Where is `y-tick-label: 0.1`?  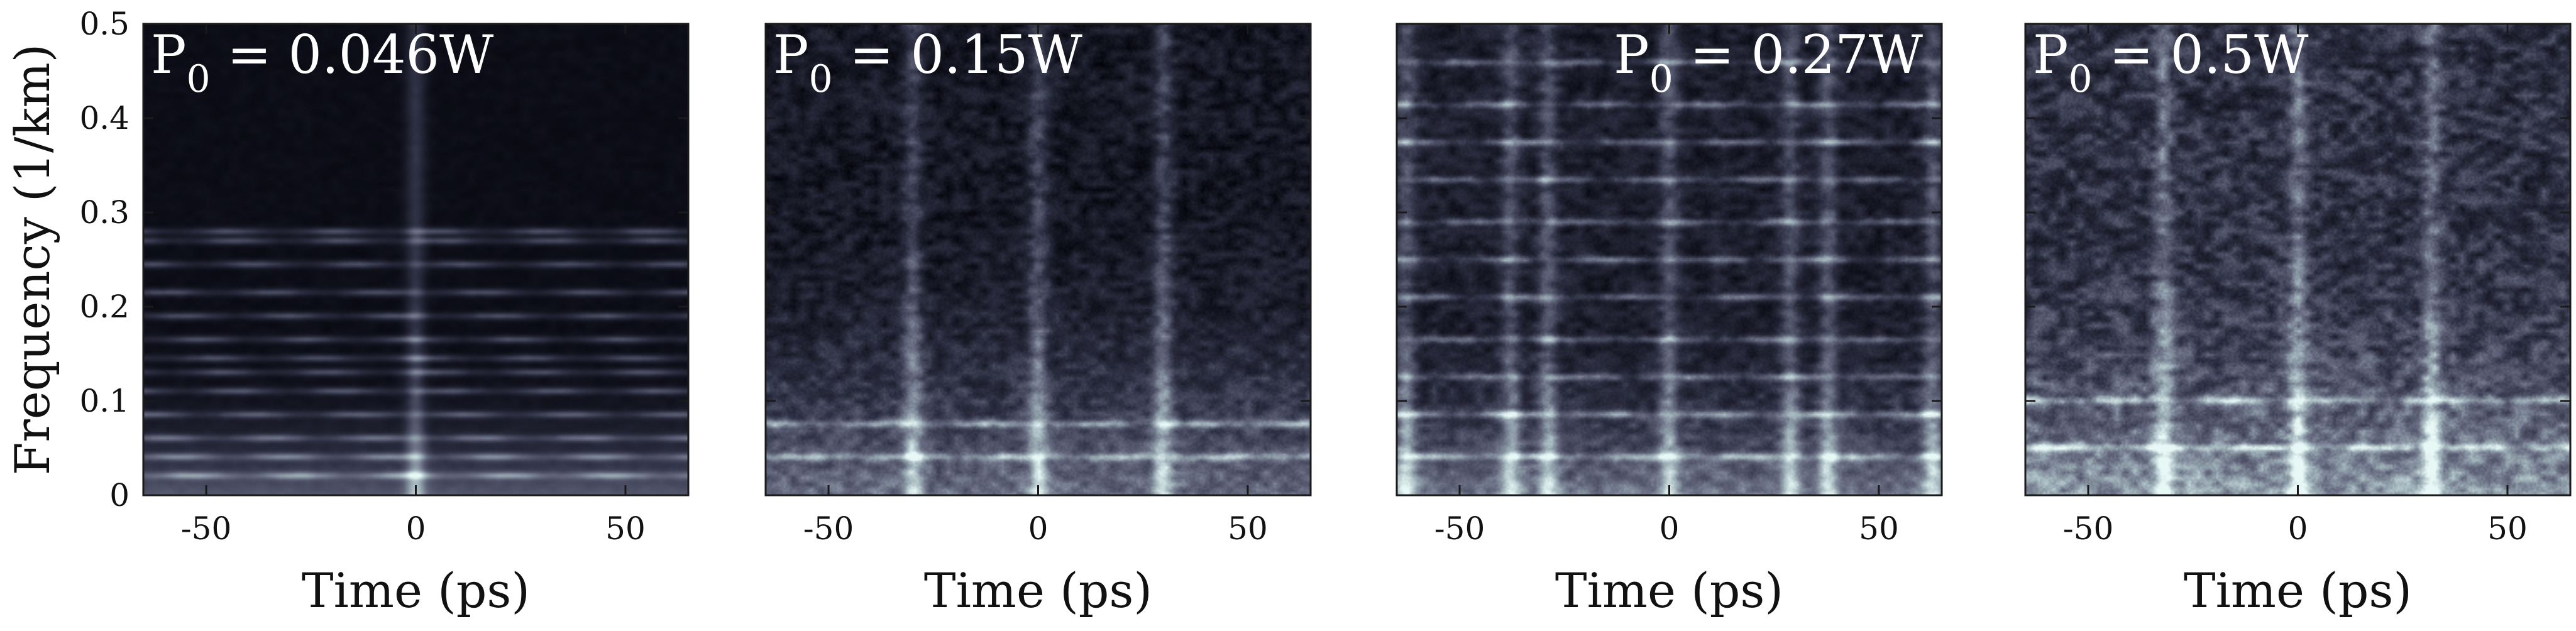
y-tick-label: 0.1 is located at coordinates (104, 401).